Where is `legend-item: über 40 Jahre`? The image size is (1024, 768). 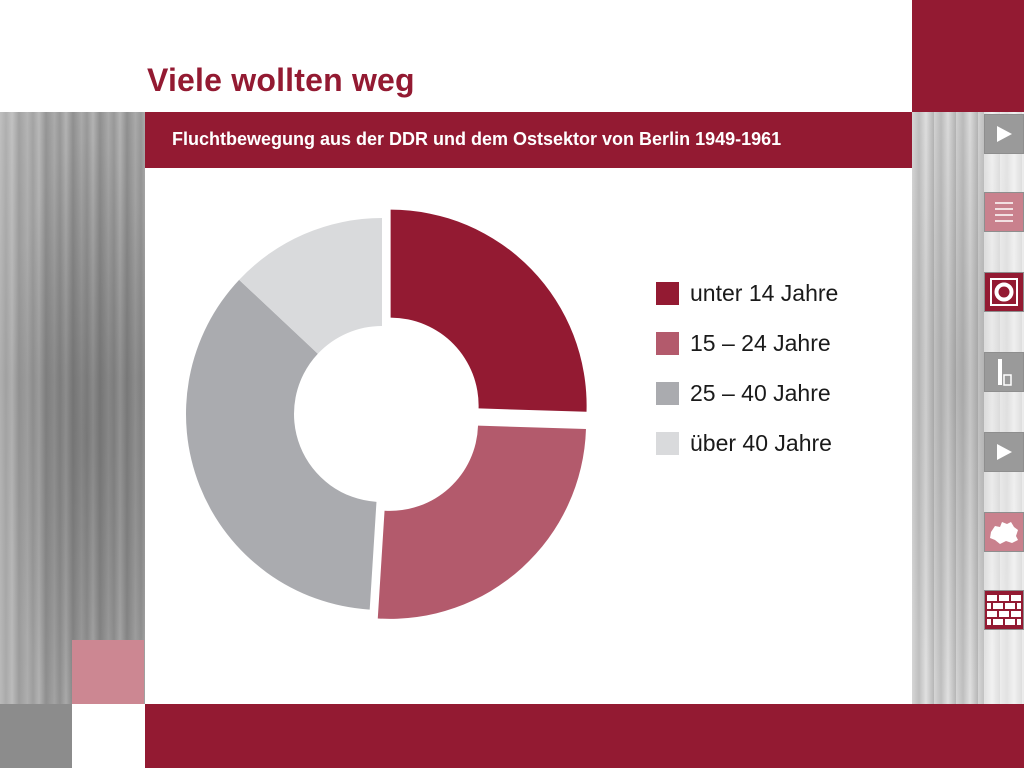
legend-item: über 40 Jahre is located at coordinates (771, 443).